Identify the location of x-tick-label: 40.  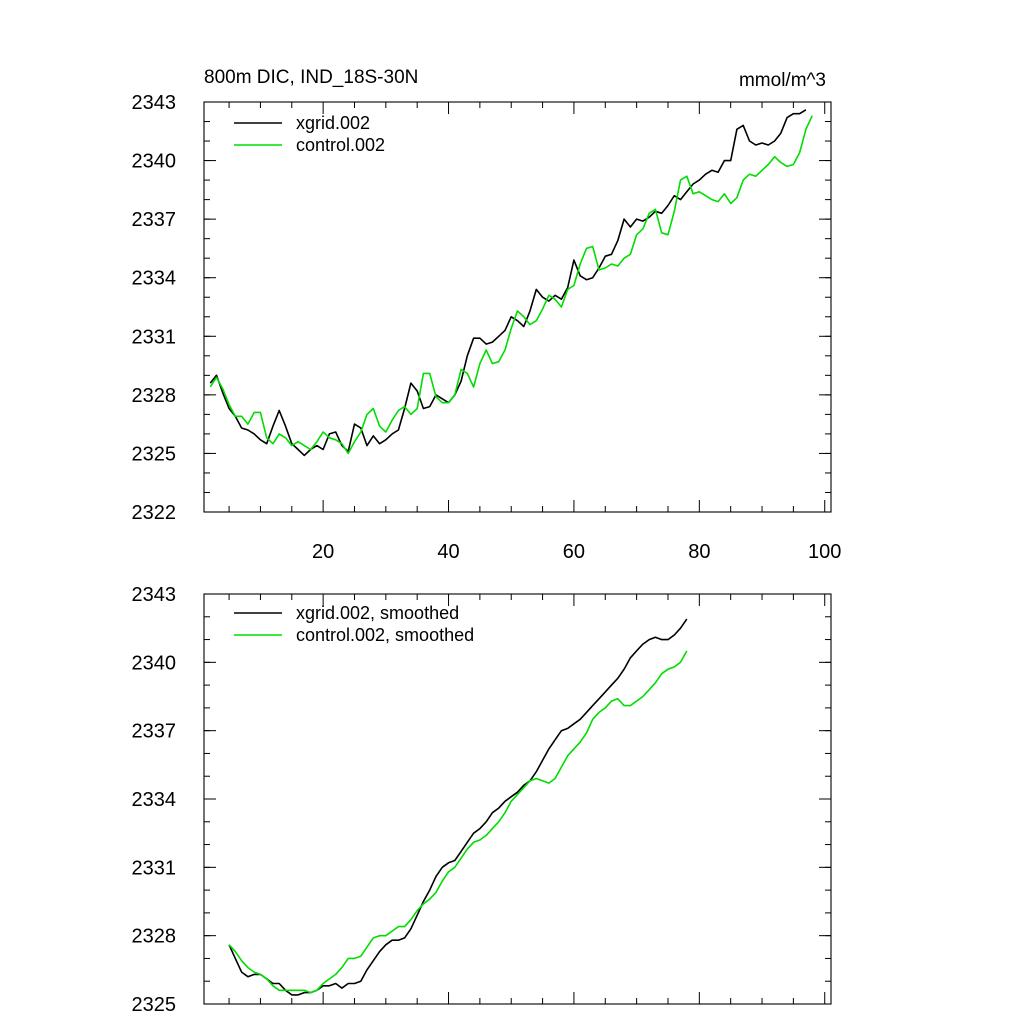
(448, 552).